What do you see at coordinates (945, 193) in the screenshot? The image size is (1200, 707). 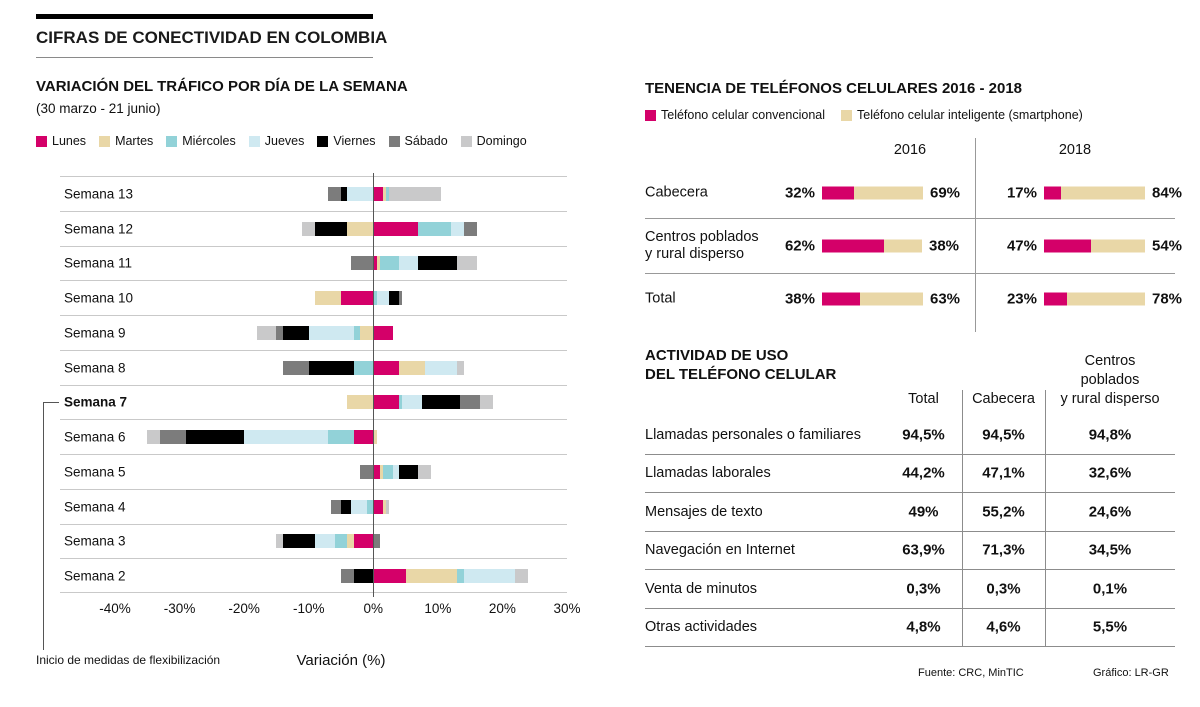 I see `phone-smartphone-value: 69%` at bounding box center [945, 193].